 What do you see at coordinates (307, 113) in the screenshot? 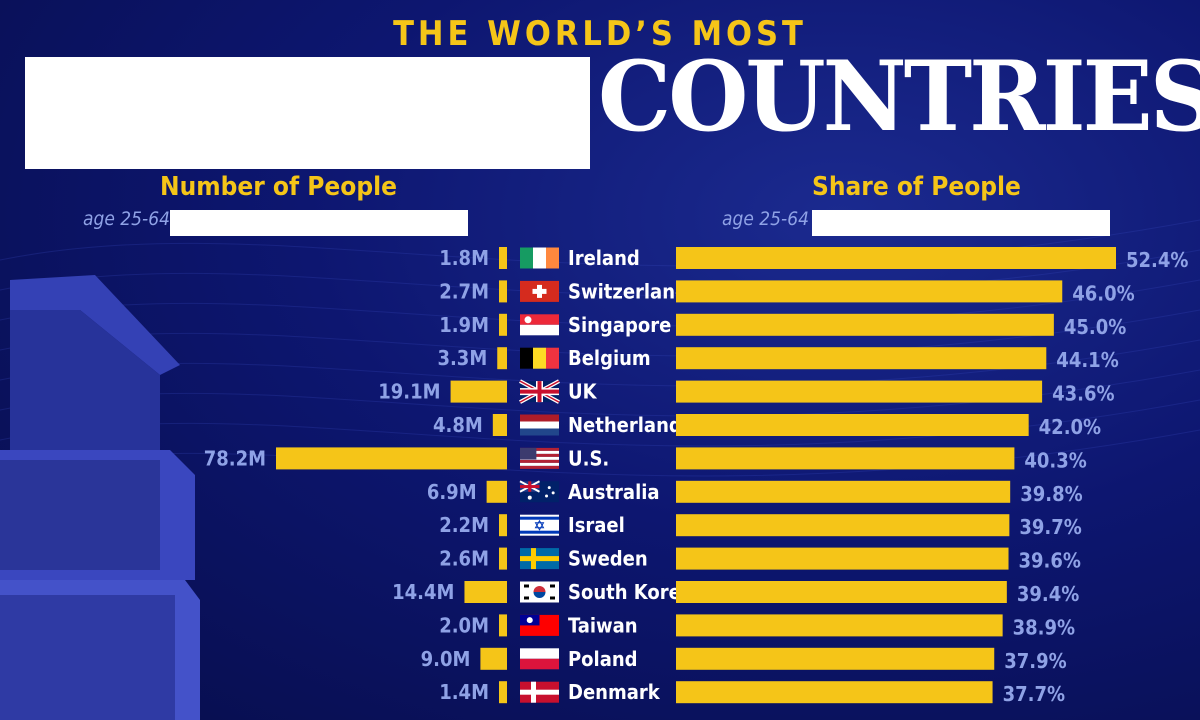
I see `redacted-title-block` at bounding box center [307, 113].